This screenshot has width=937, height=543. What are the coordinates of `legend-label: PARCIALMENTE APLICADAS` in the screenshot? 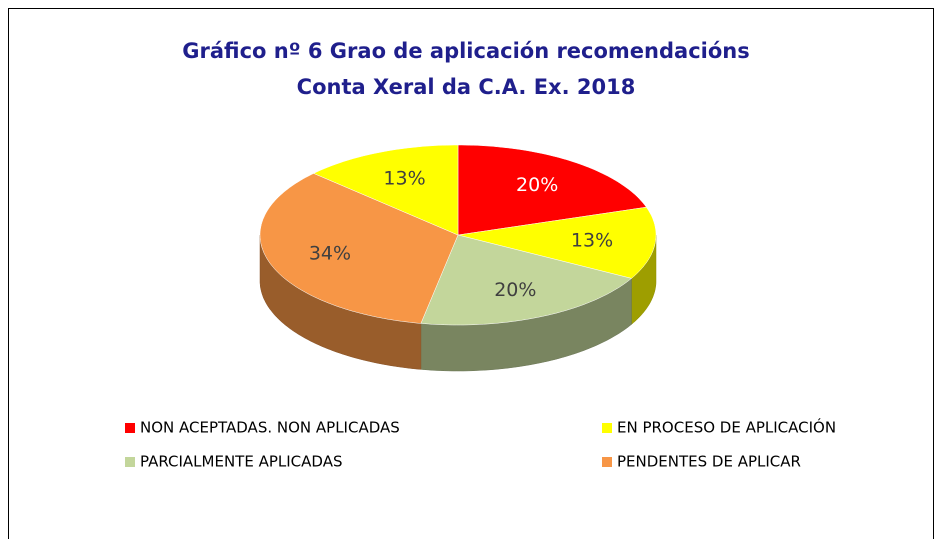 It's located at (241, 462).